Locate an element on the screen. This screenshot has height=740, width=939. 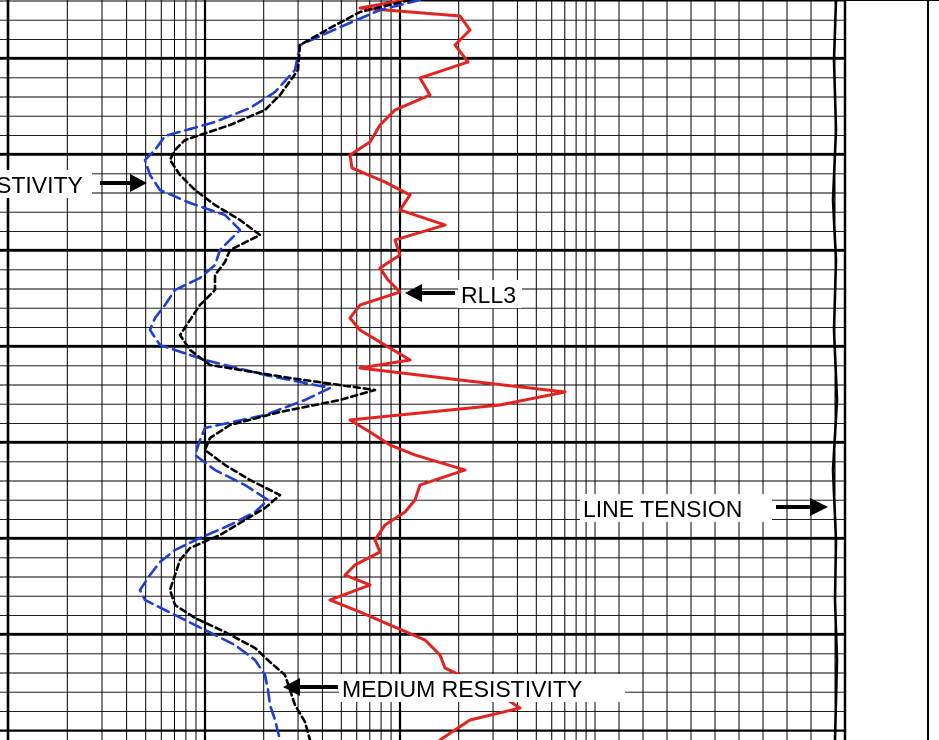
deep-arrow-head is located at coordinates (138, 183).